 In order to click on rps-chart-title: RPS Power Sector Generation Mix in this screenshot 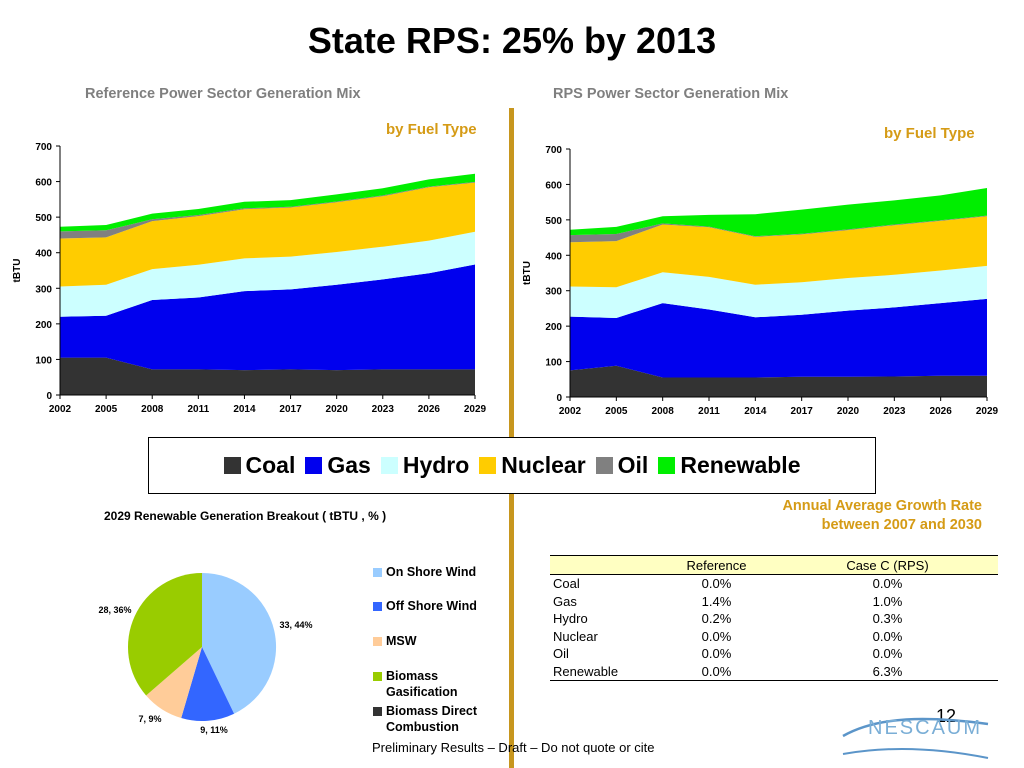, I will do `click(671, 94)`.